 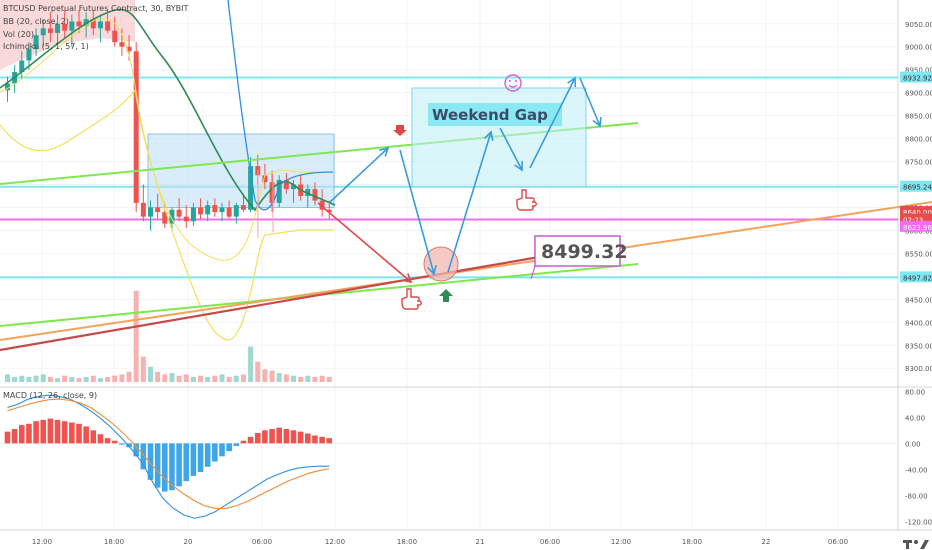 What do you see at coordinates (918, 48) in the screenshot?
I see `price-tick-label: 9000.00` at bounding box center [918, 48].